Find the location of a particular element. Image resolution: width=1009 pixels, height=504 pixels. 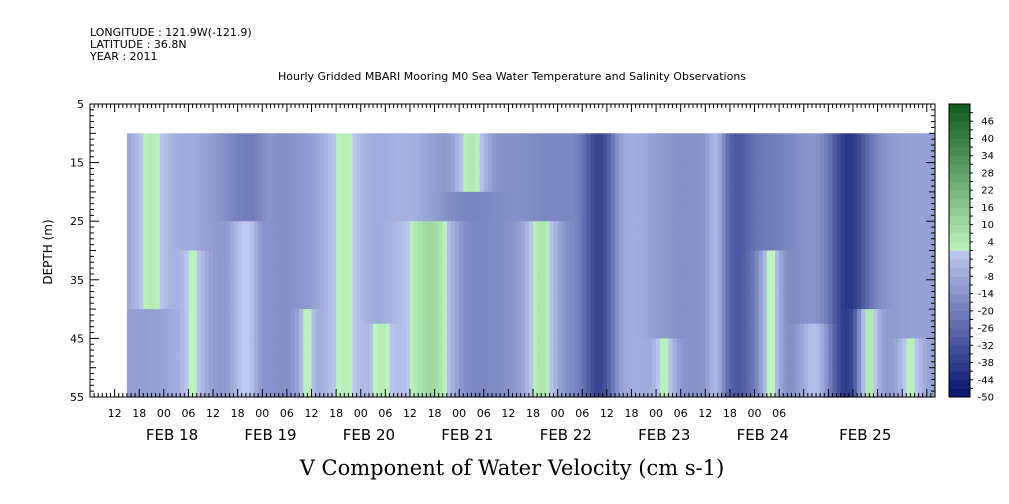

x-hour-label: 18 is located at coordinates (631, 413).